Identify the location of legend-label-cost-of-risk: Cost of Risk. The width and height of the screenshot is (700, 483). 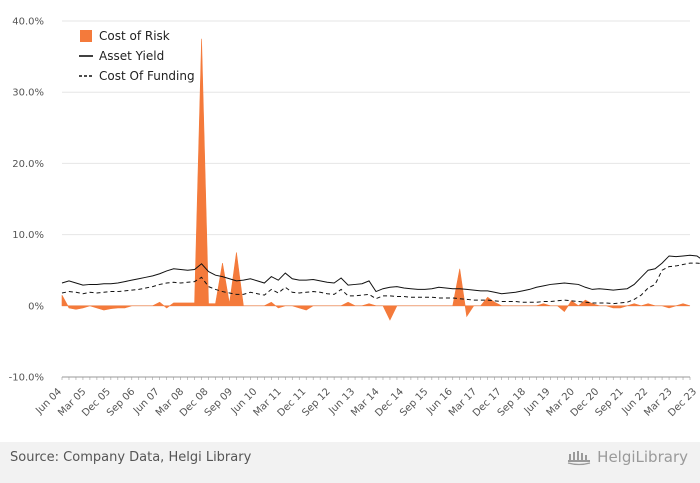
(134, 36).